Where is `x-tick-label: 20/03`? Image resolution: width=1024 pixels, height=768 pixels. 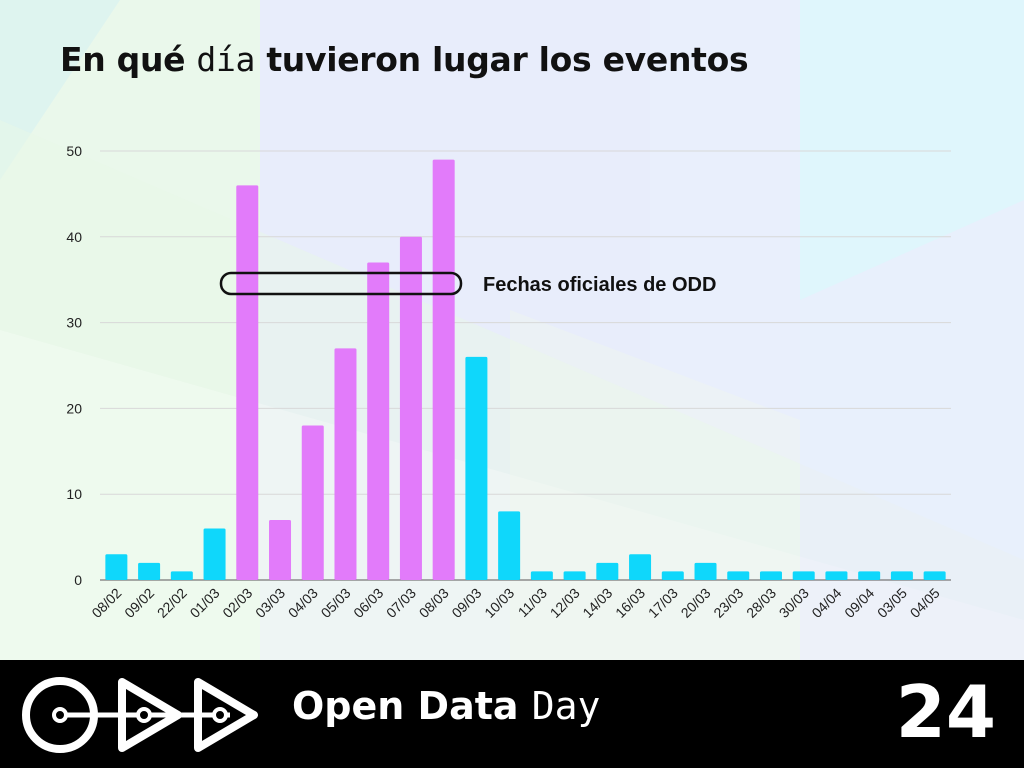
x-tick-label: 20/03 is located at coordinates (696, 603).